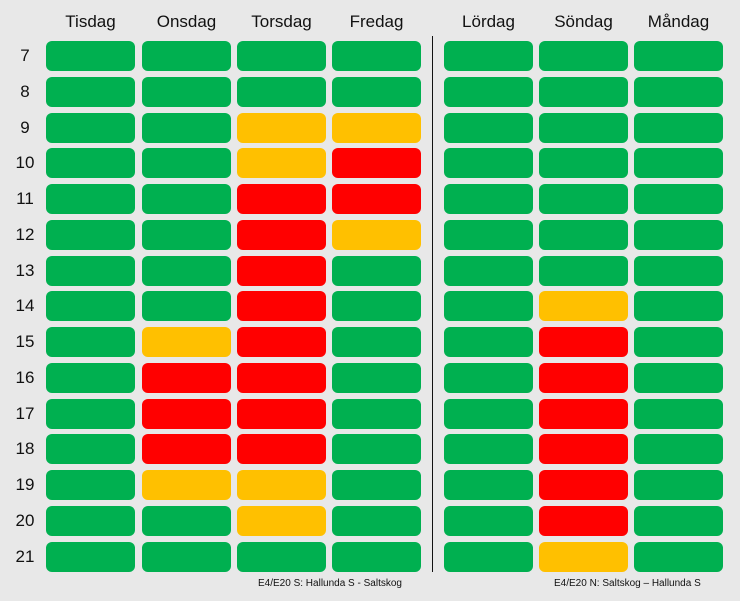 Image resolution: width=740 pixels, height=601 pixels. I want to click on column-header-left-1: Onsdag, so click(186, 21).